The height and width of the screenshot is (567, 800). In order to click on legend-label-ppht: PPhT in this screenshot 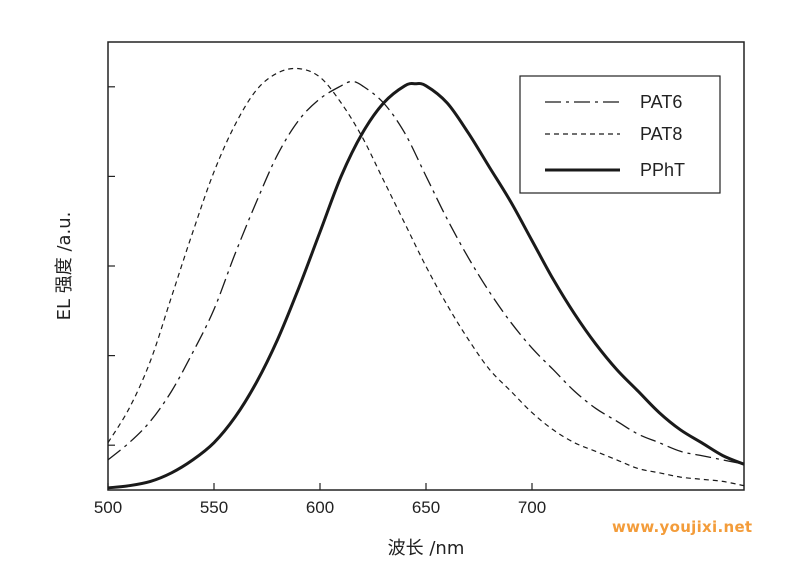, I will do `click(662, 170)`.